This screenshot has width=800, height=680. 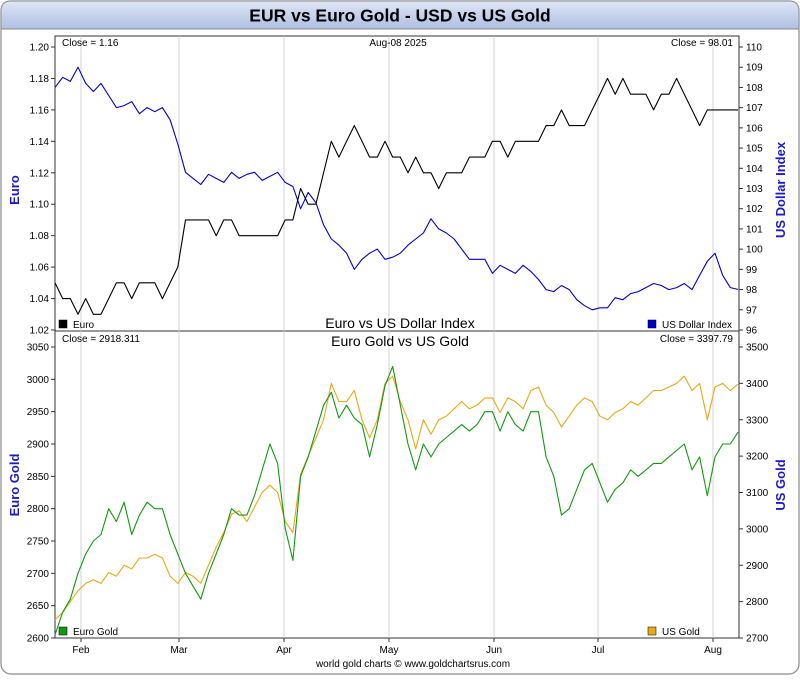 I want to click on legend-label-usd-index: US Dollar Index, so click(x=697, y=325).